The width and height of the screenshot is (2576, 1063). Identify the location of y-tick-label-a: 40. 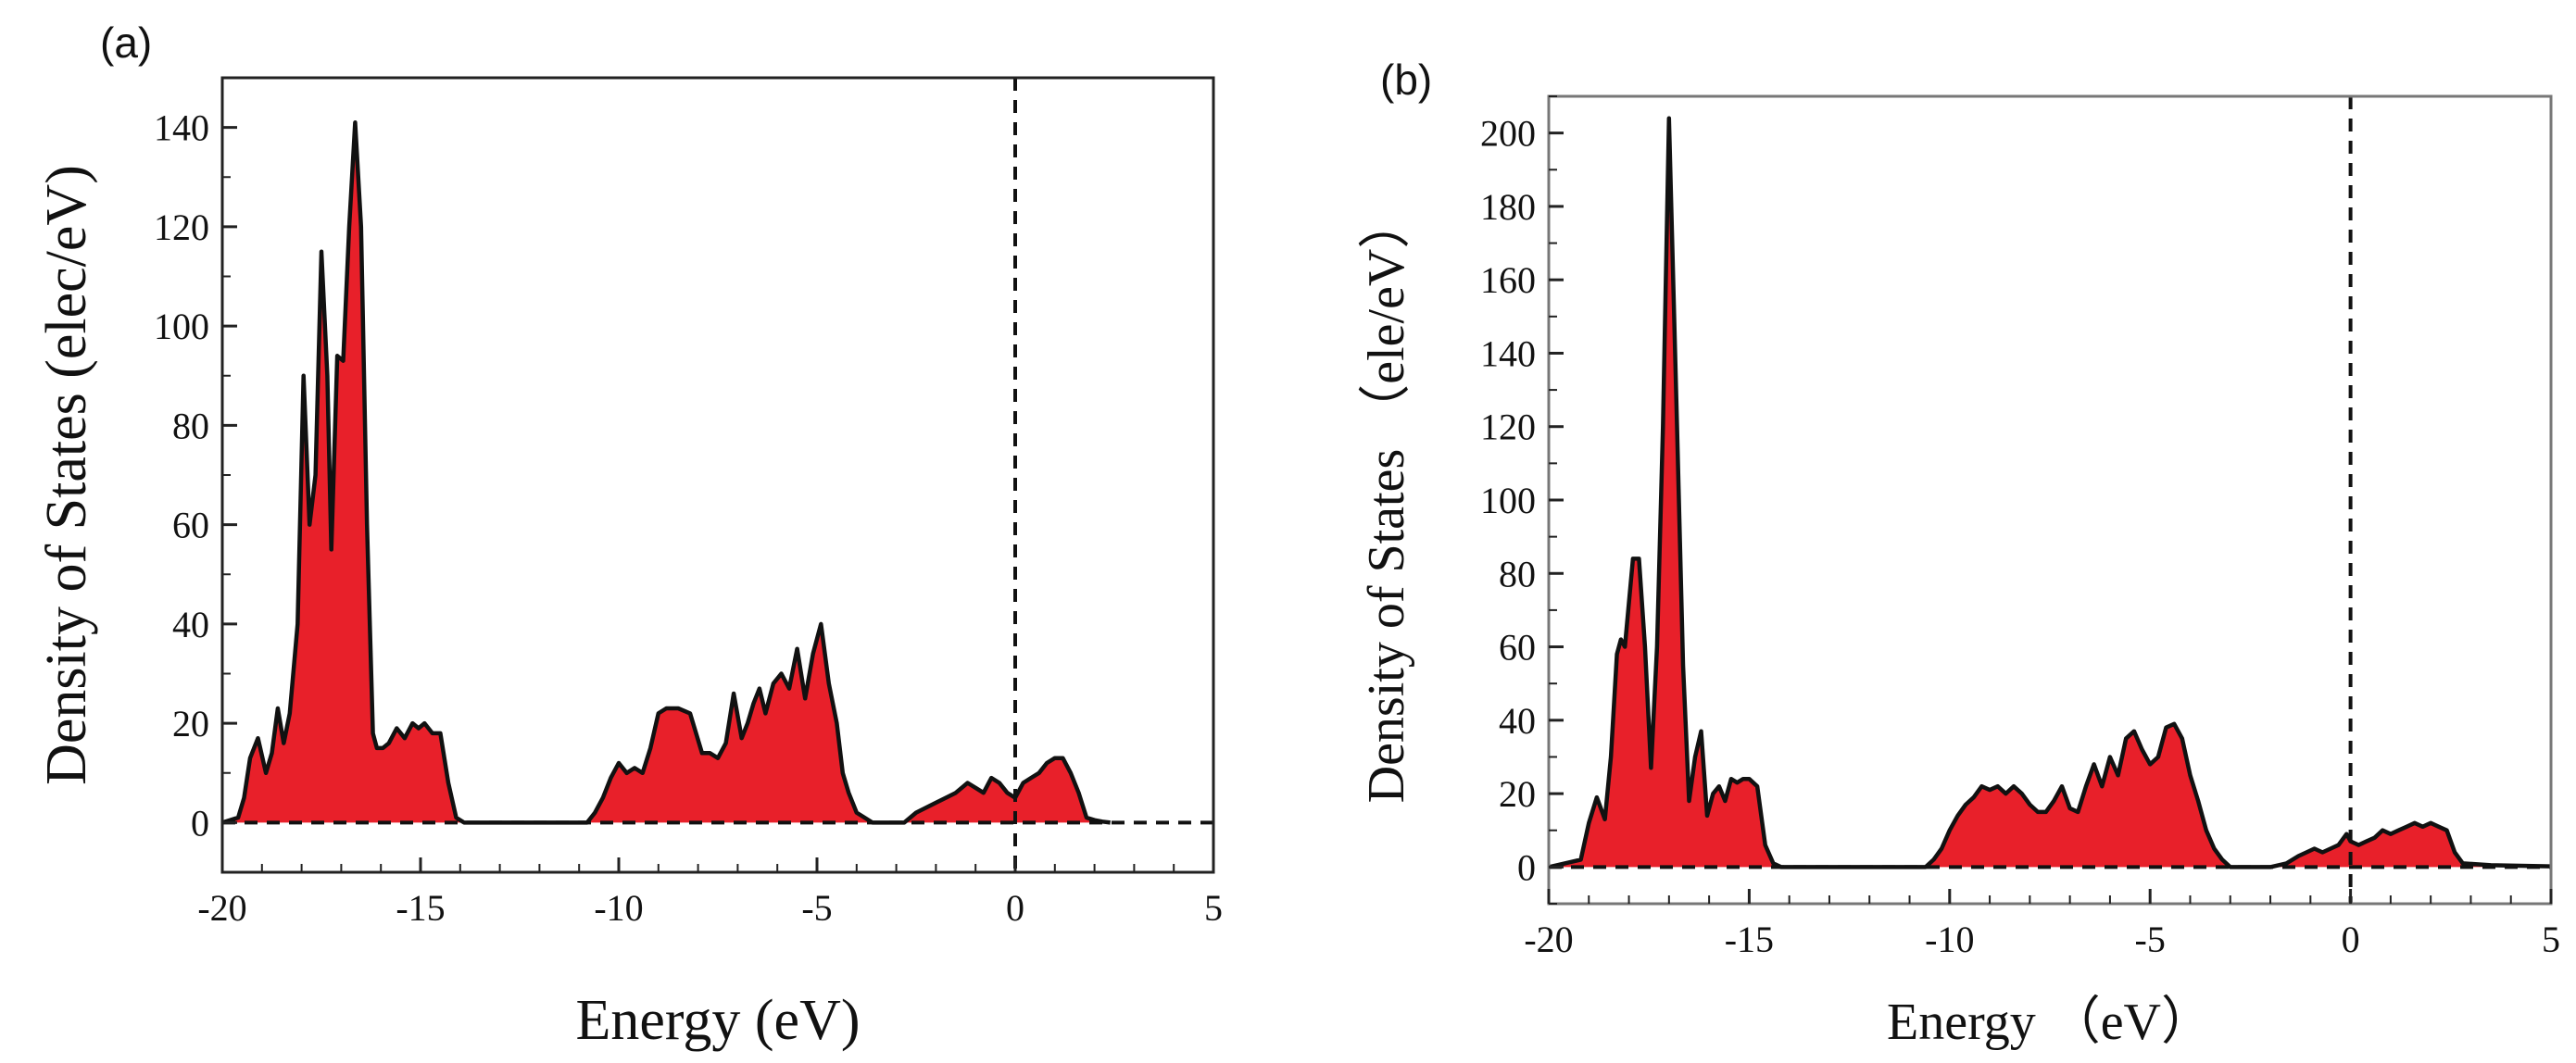
(190, 624).